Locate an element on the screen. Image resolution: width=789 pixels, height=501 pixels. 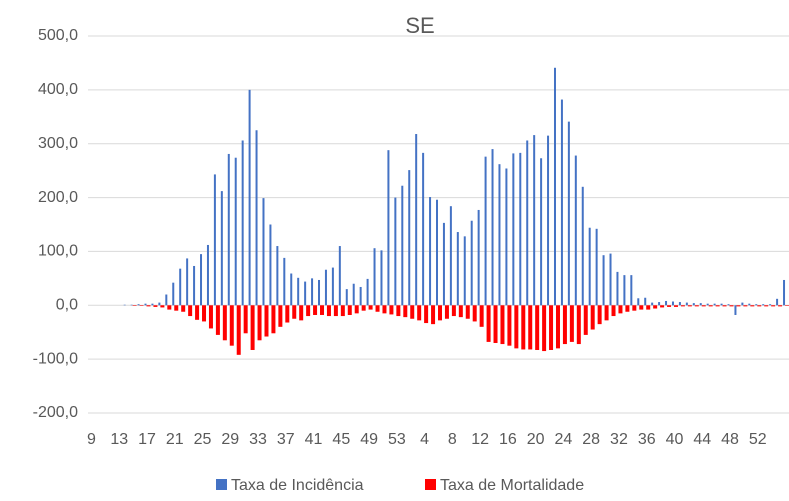
x-tick-label: 52 is located at coordinates (758, 439).